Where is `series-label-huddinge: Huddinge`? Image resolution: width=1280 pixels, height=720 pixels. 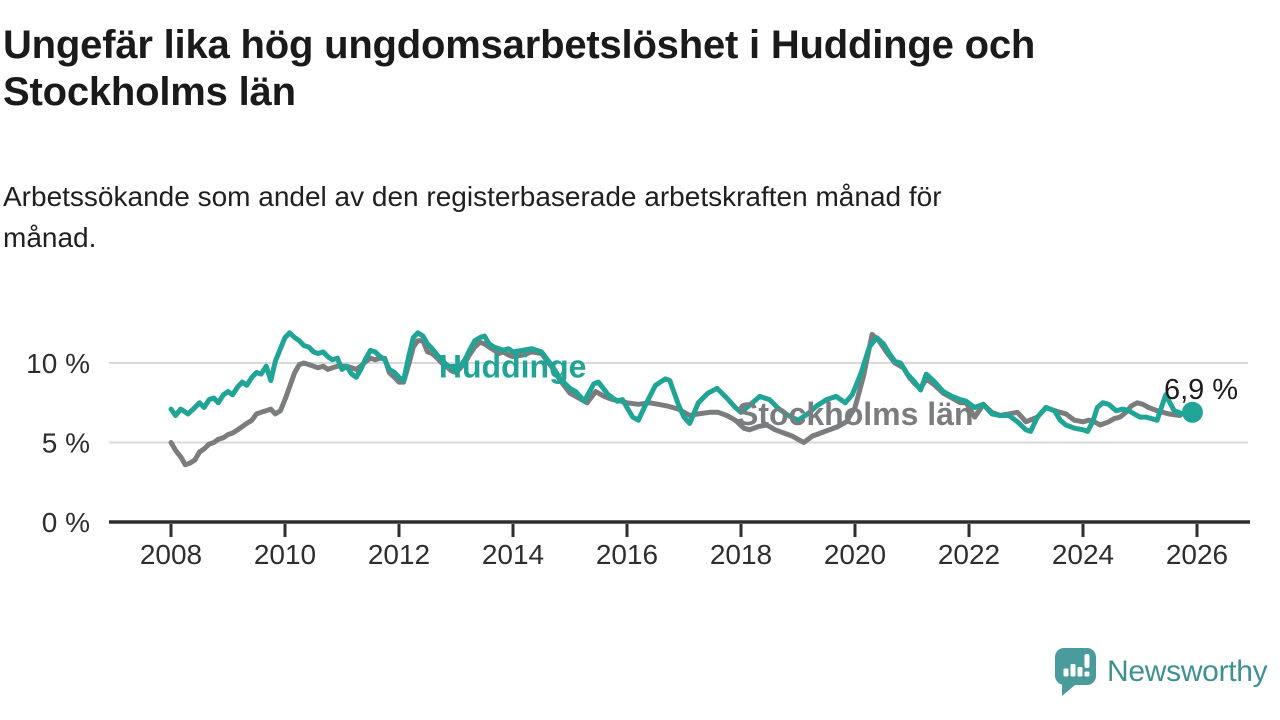
series-label-huddinge: Huddinge is located at coordinates (513, 366).